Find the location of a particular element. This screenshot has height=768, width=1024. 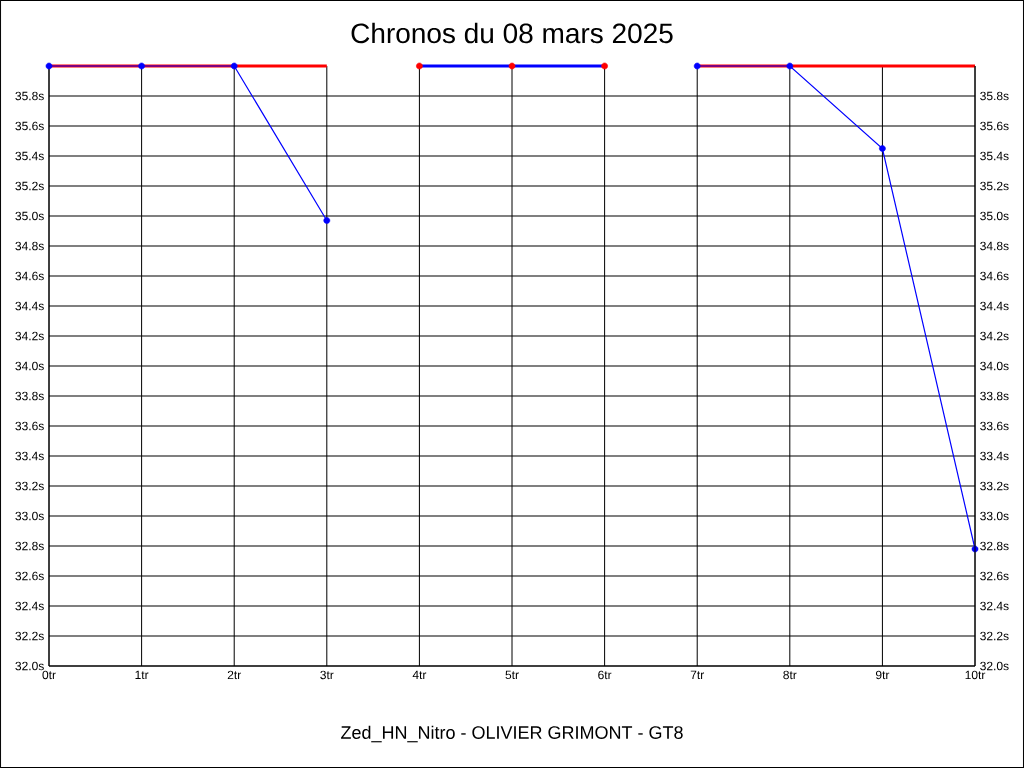

y2-tick-label: 32.0s is located at coordinates (994, 666).